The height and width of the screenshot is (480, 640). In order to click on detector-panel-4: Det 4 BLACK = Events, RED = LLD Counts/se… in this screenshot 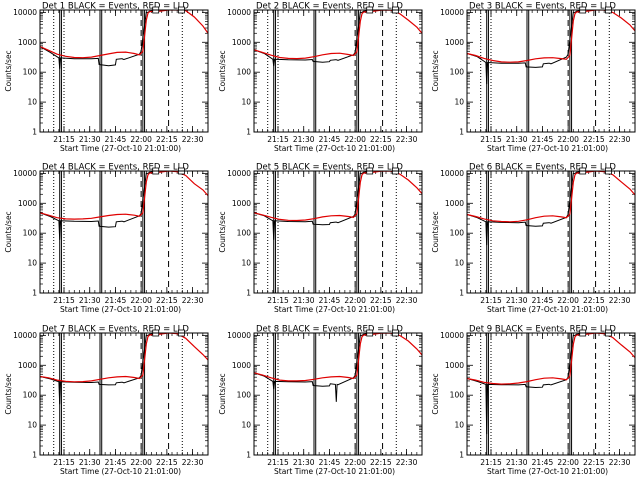, I will do `click(106, 238)`.